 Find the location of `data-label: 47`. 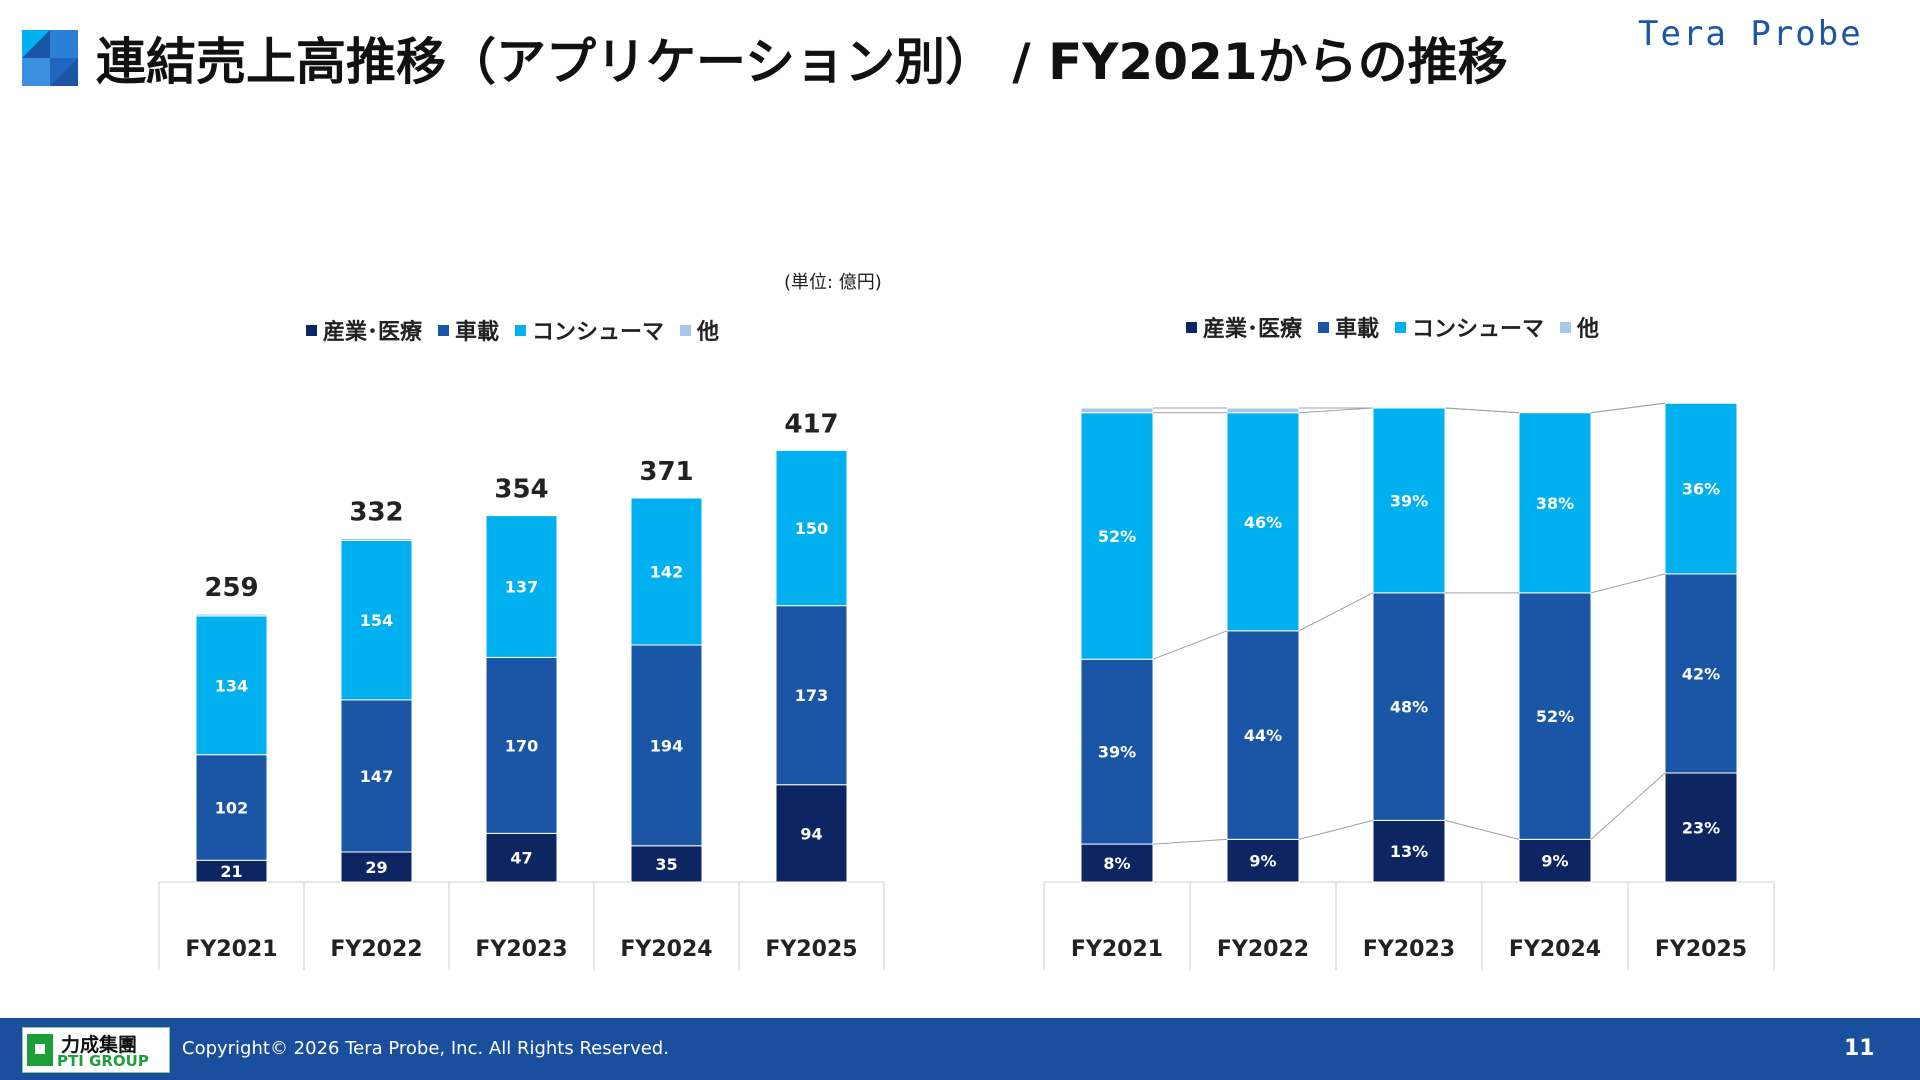

data-label: 47 is located at coordinates (521, 858).